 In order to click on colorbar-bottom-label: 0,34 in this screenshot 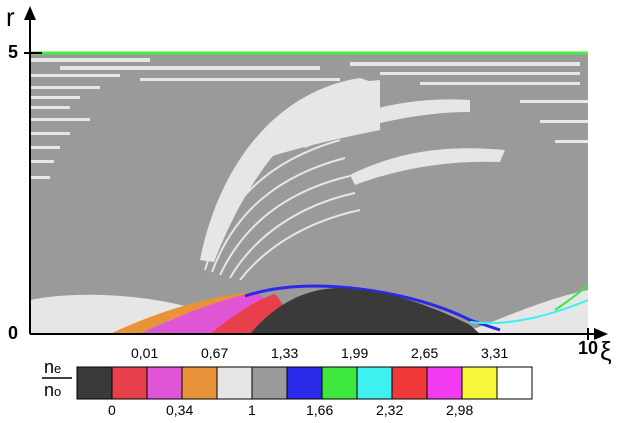, I will do `click(180, 410)`.